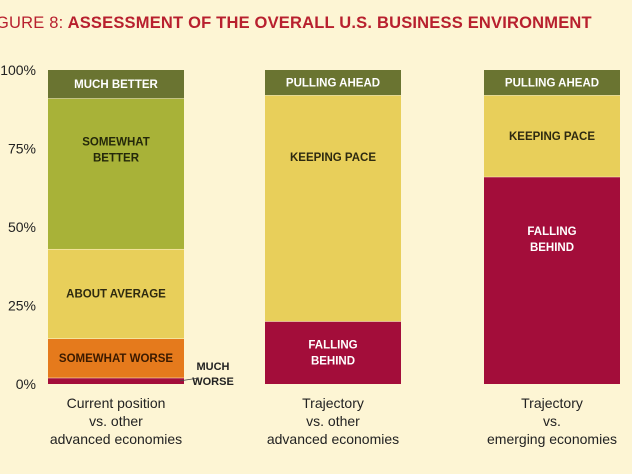  I want to click on segment-label: SOMEWHAT, so click(116, 143).